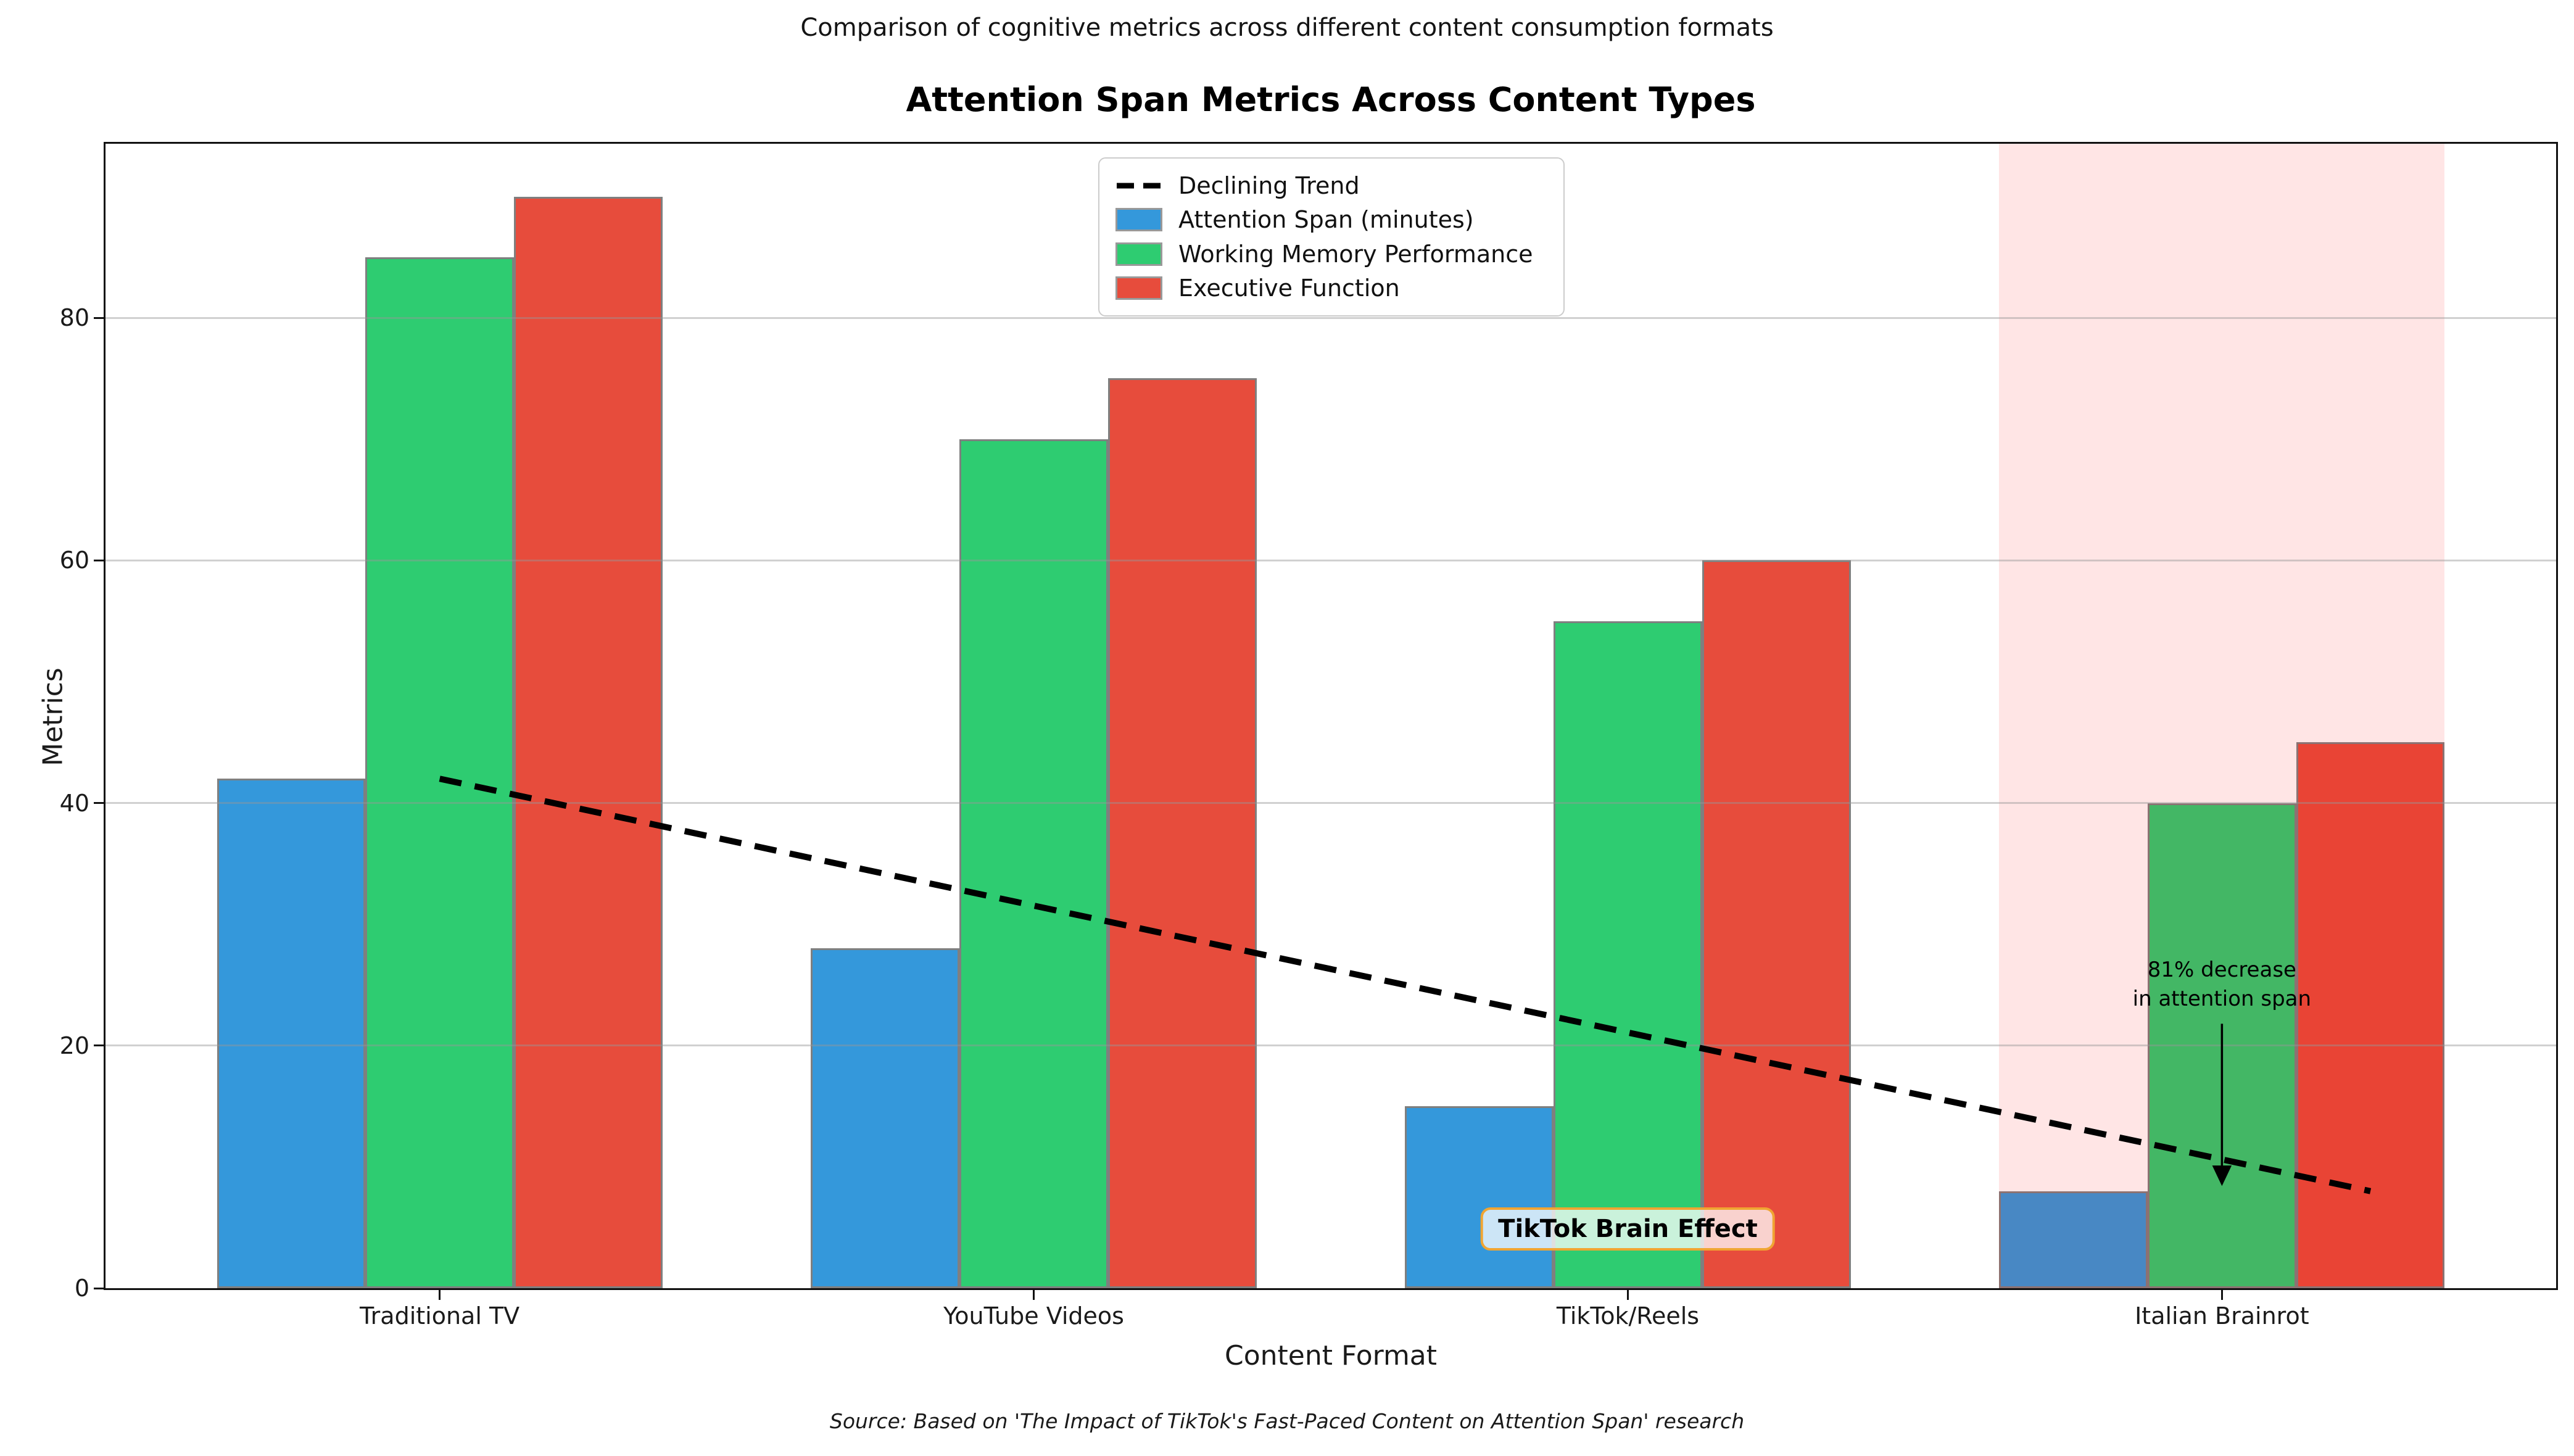  What do you see at coordinates (74, 1045) in the screenshot?
I see `y-axis-tick-label: 20` at bounding box center [74, 1045].